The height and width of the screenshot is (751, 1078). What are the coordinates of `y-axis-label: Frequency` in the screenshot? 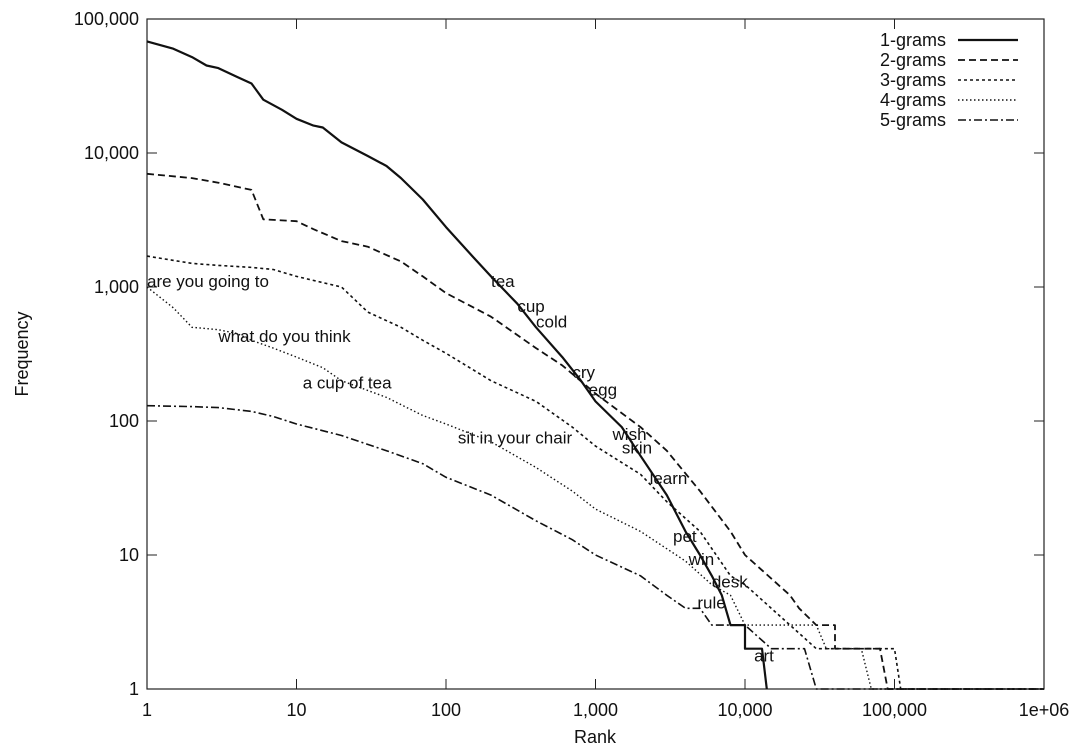 It's located at (22, 353).